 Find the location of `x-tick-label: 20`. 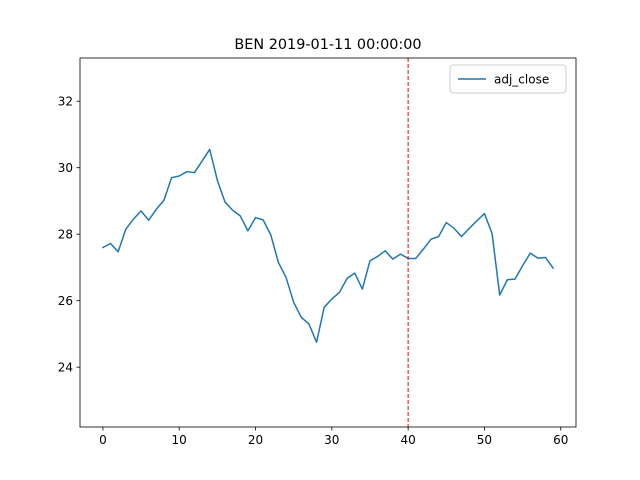

x-tick-label: 20 is located at coordinates (255, 440).